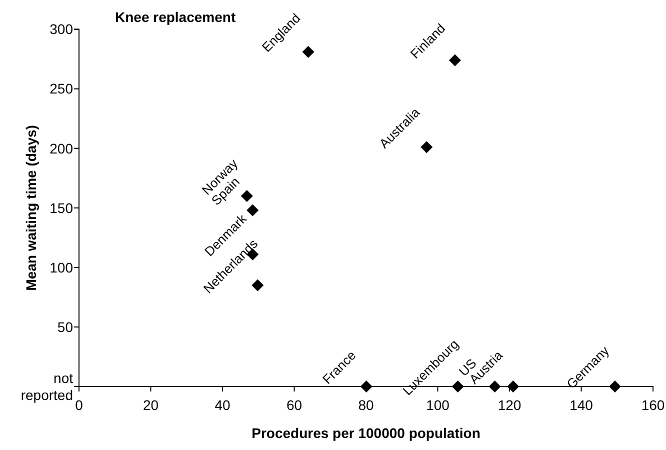  What do you see at coordinates (653, 404) in the screenshot?
I see `x-tick-label: 160` at bounding box center [653, 404].